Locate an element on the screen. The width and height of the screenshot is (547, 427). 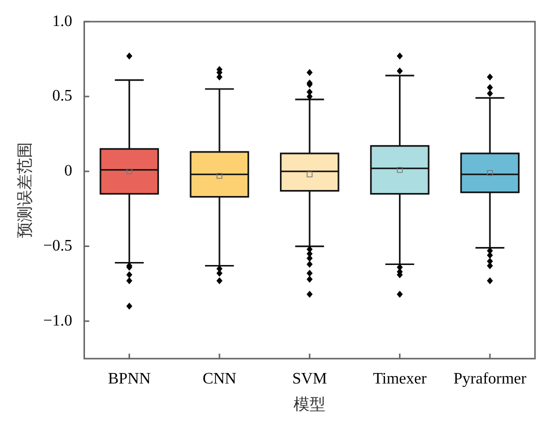
y-tick-label: −1.0 is located at coordinates (57, 321).